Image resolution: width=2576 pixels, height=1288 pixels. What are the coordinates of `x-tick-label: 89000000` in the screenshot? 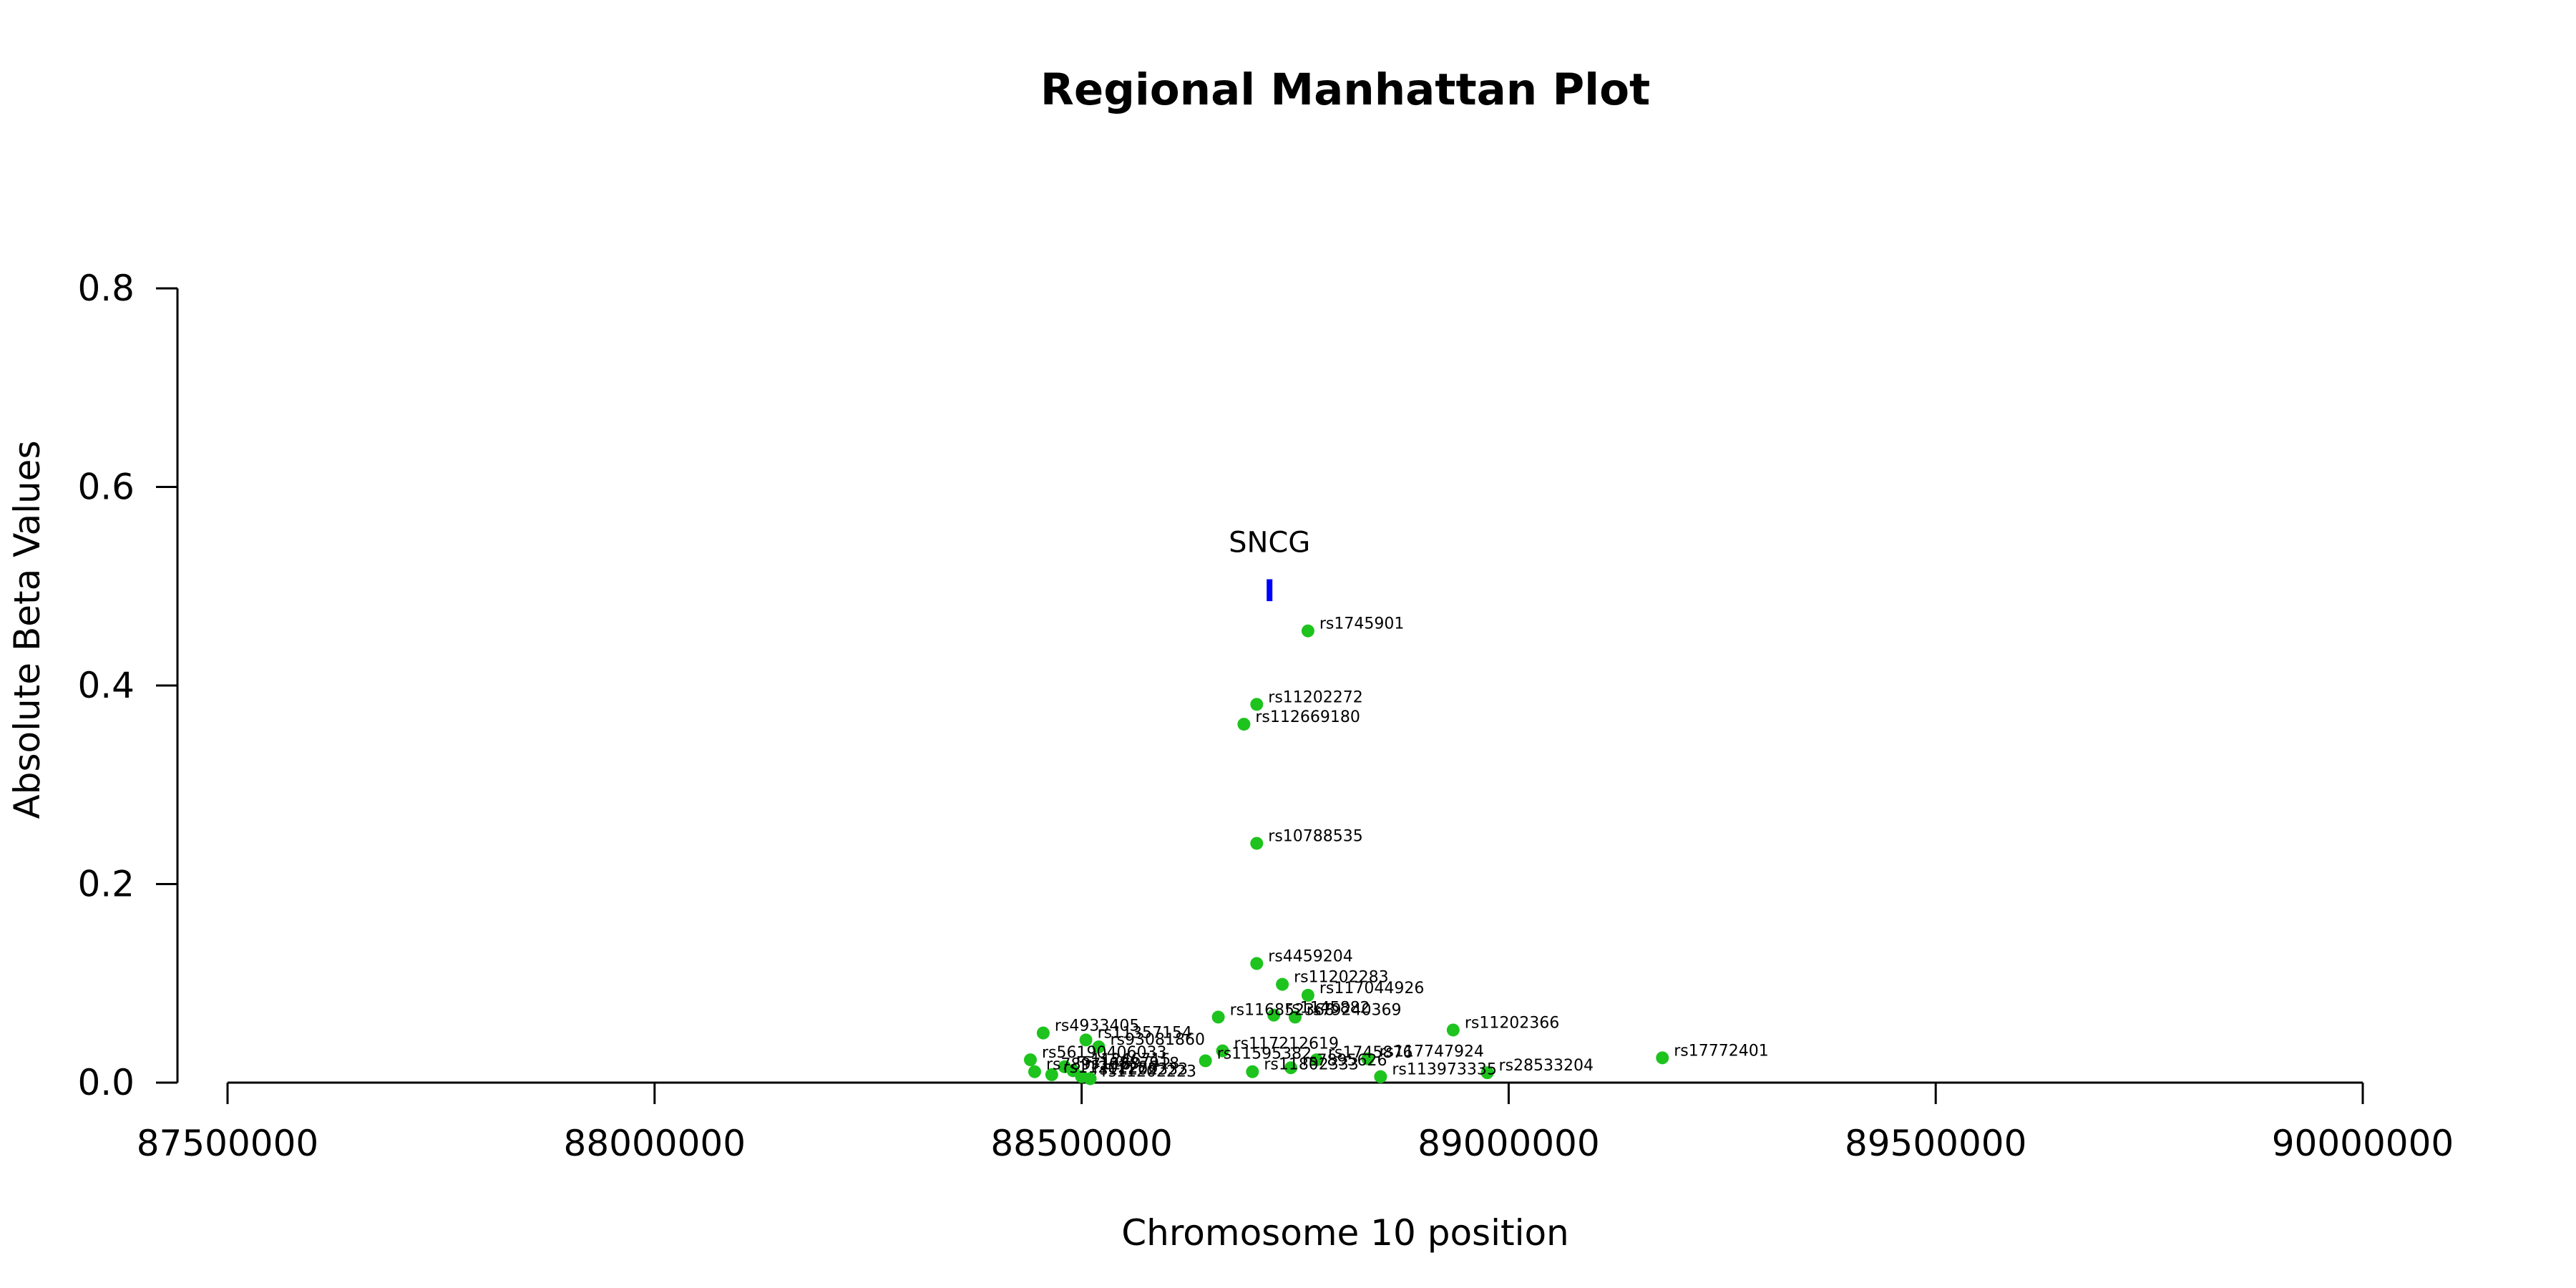 It's located at (1509, 1143).